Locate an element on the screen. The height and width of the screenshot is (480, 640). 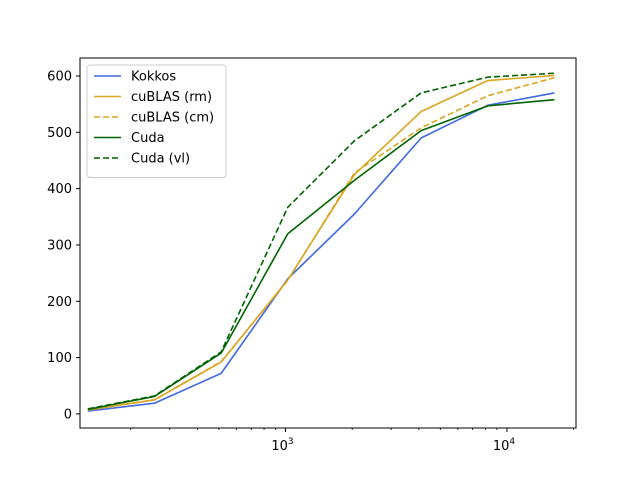
y-tick-label: 100 is located at coordinates (59, 358).